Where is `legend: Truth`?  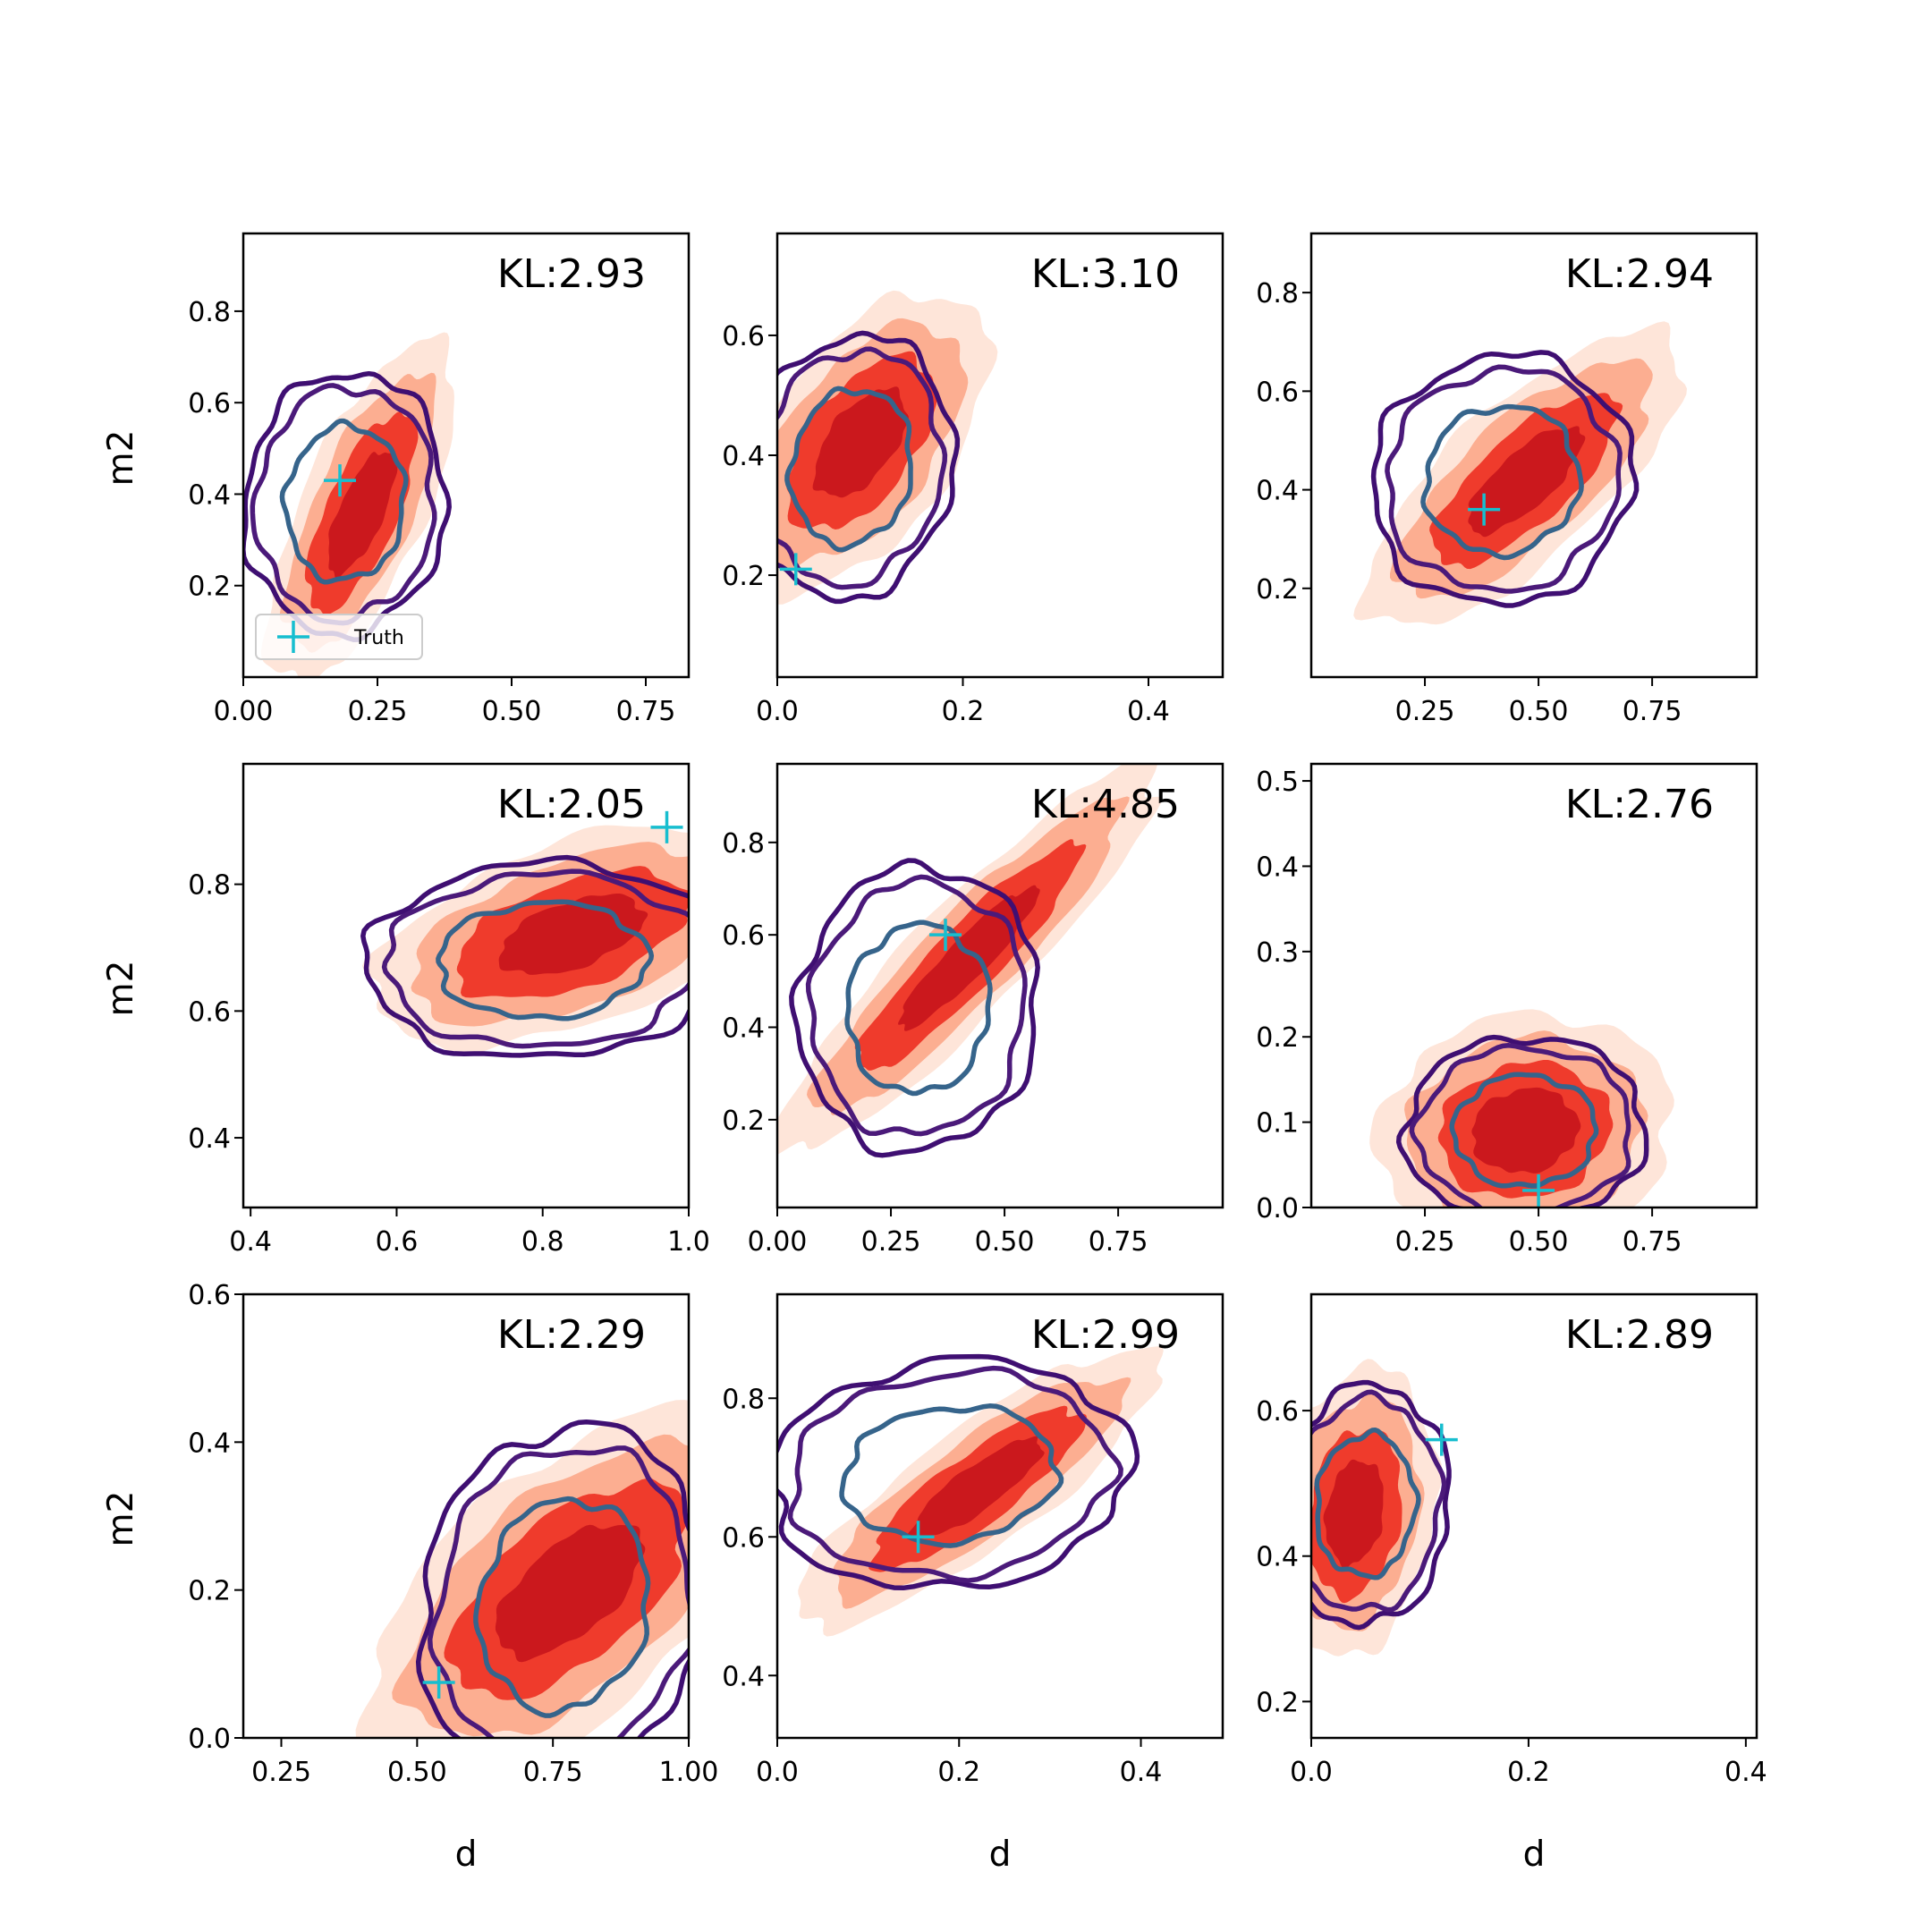
legend: Truth is located at coordinates (339, 637).